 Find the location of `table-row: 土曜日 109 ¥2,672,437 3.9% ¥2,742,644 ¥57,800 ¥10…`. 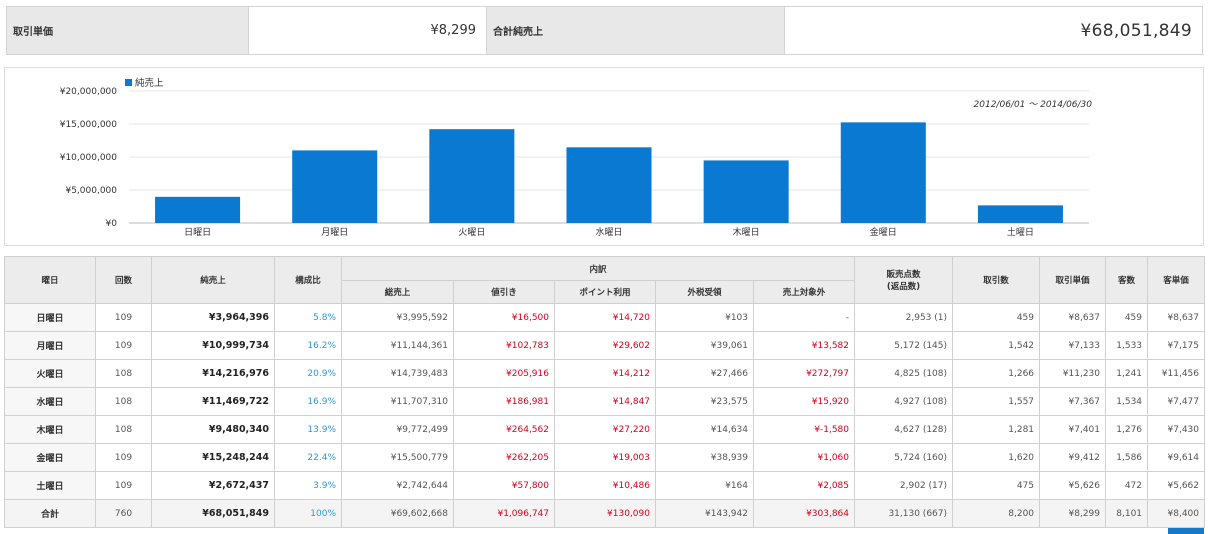

table-row: 土曜日 109 ¥2,672,437 3.9% ¥2,742,644 ¥57,800 ¥10… is located at coordinates (605, 485).